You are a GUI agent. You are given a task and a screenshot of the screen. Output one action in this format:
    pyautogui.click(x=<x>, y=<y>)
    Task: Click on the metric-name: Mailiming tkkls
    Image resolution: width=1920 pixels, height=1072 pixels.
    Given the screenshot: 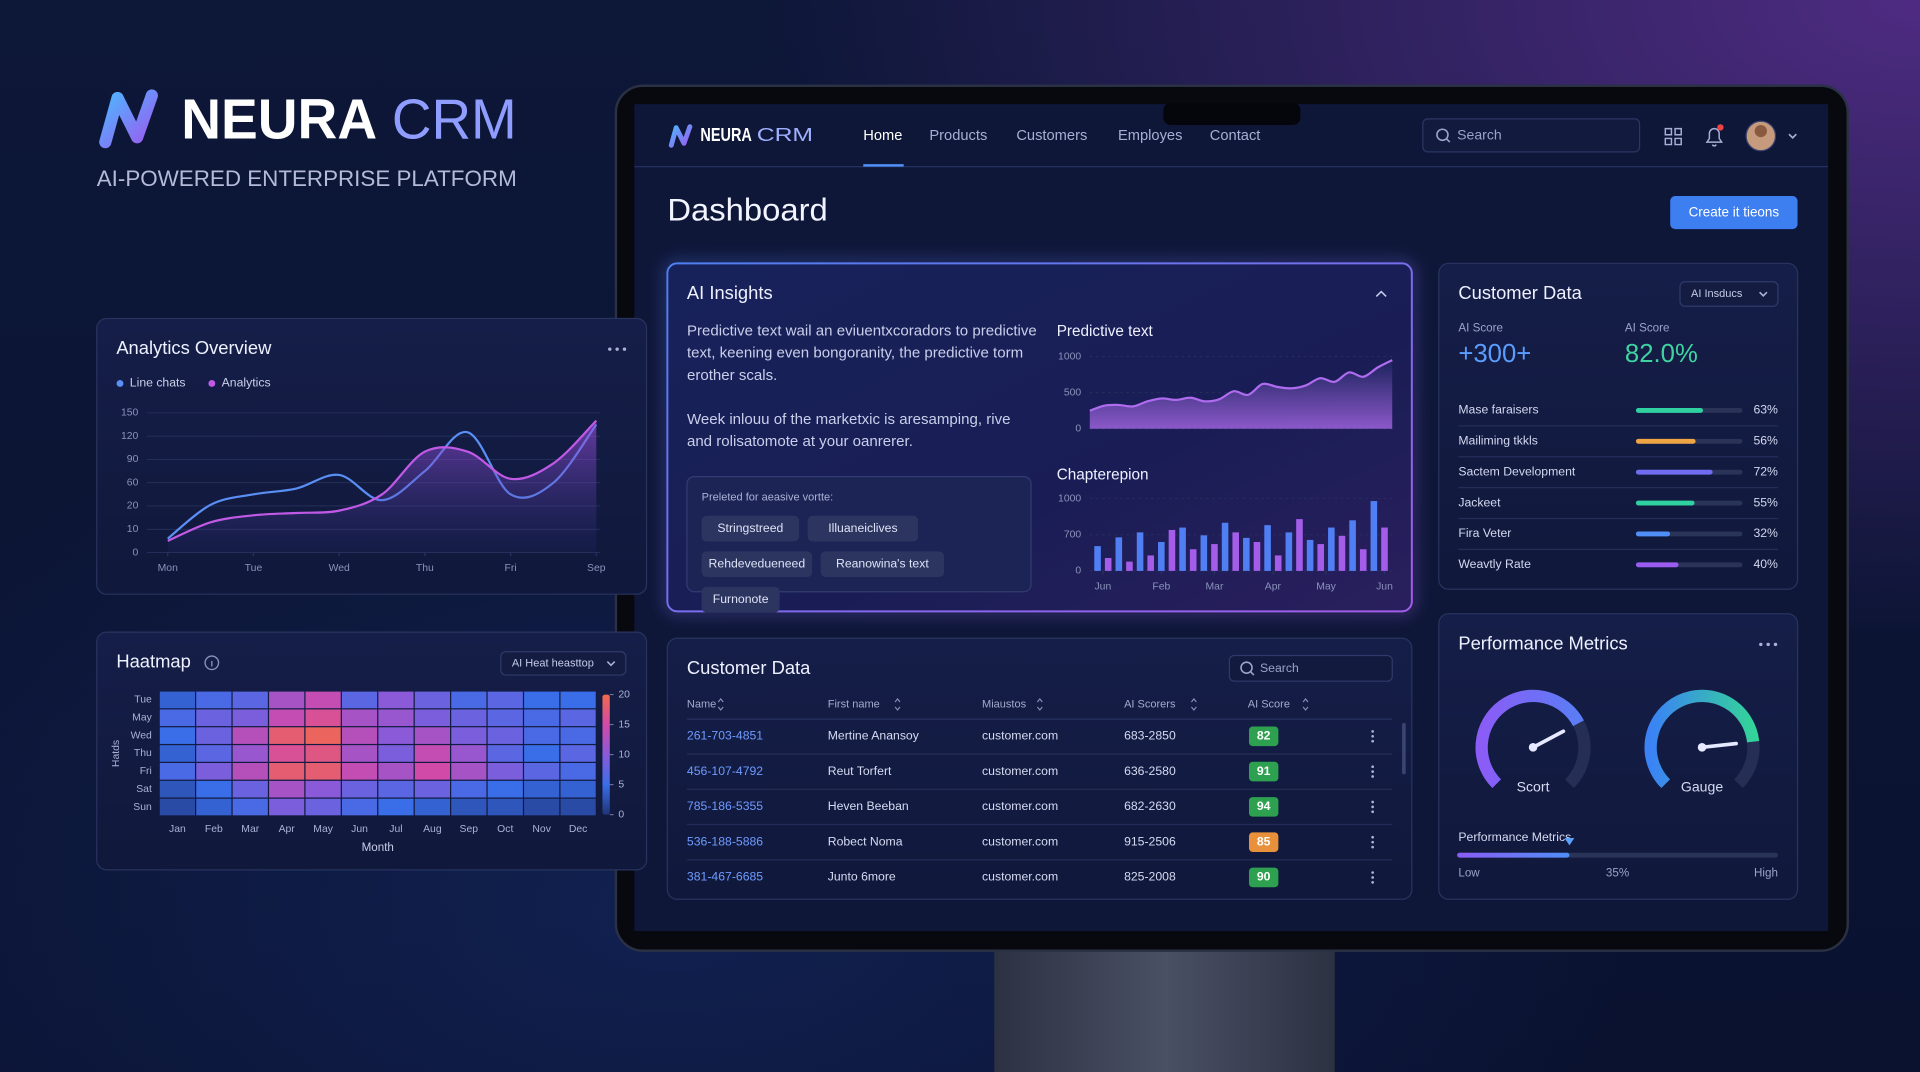 What is the action you would take?
    pyautogui.click(x=1498, y=441)
    